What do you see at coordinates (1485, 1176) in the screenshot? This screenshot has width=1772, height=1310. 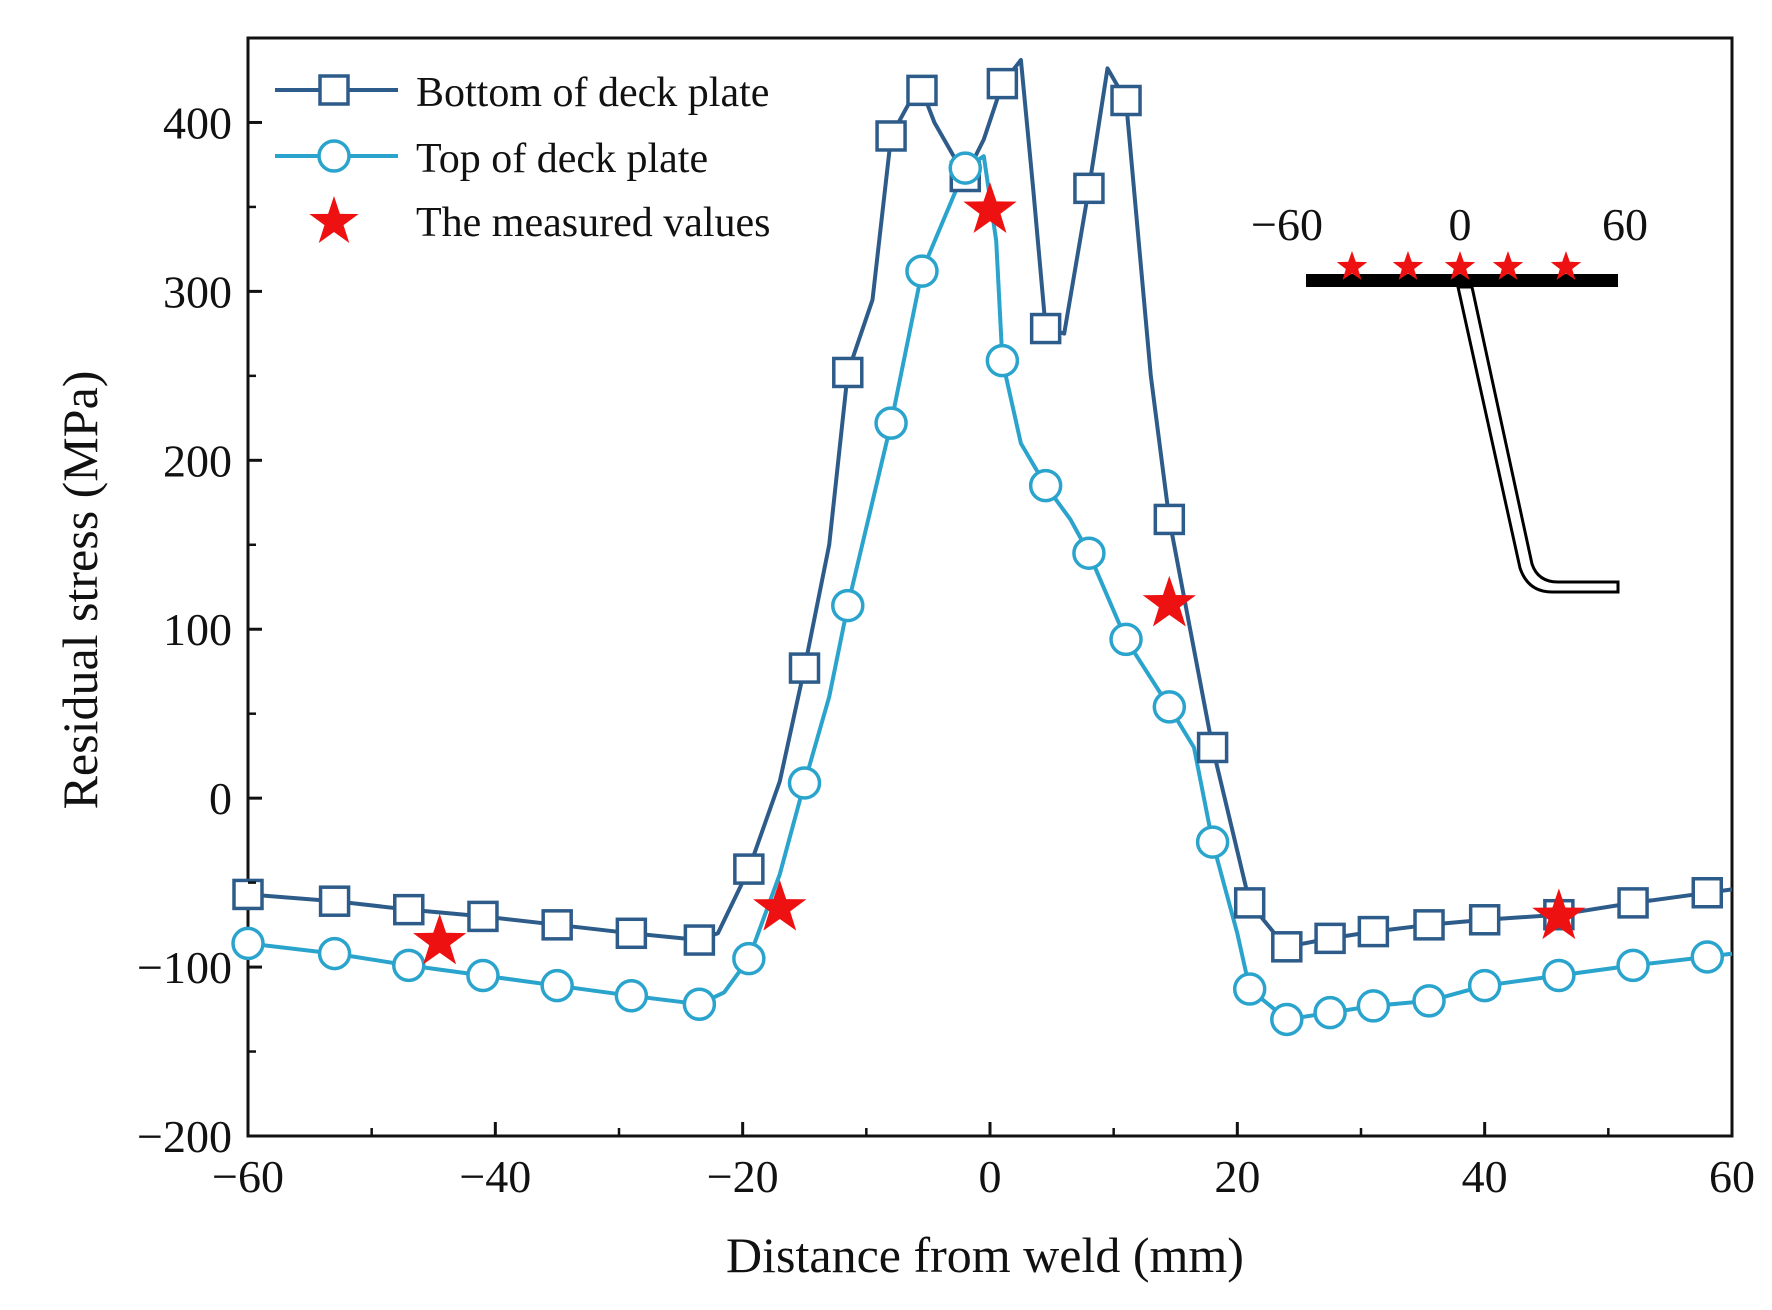 I see `x-tick-label: 40` at bounding box center [1485, 1176].